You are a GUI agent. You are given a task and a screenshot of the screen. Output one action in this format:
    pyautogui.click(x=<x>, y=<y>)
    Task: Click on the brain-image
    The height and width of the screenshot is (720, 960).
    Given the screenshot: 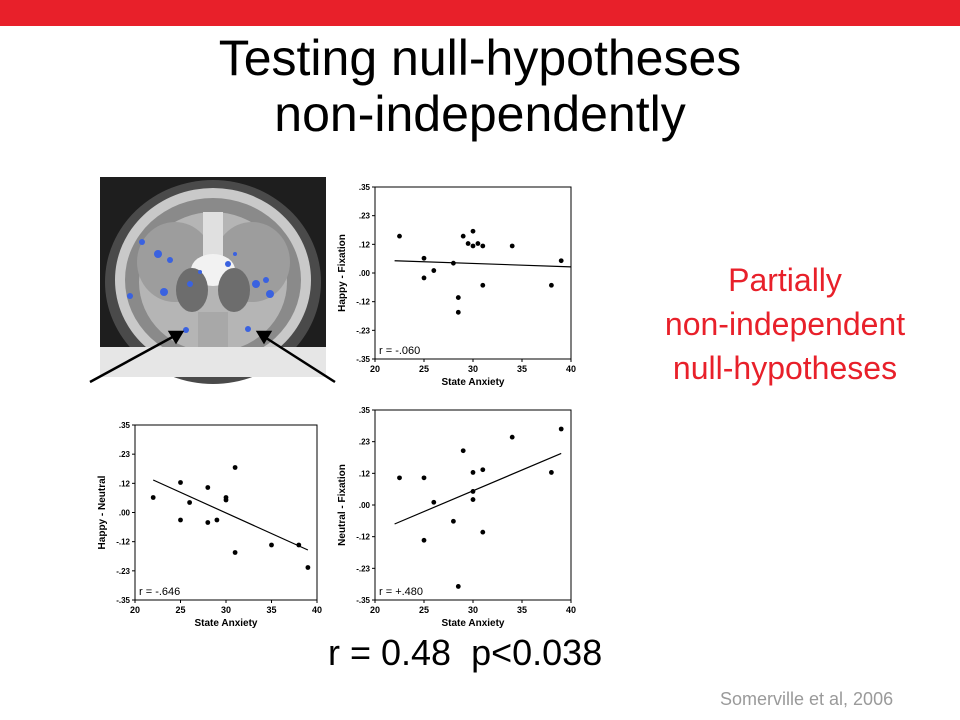 What is the action you would take?
    pyautogui.click(x=213, y=280)
    